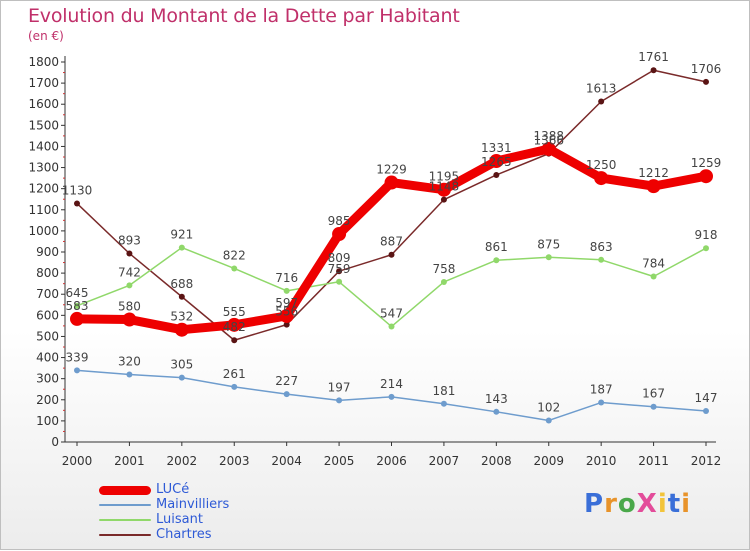 The width and height of the screenshot is (750, 551). What do you see at coordinates (653, 461) in the screenshot?
I see `x-tick-label: 2011` at bounding box center [653, 461].